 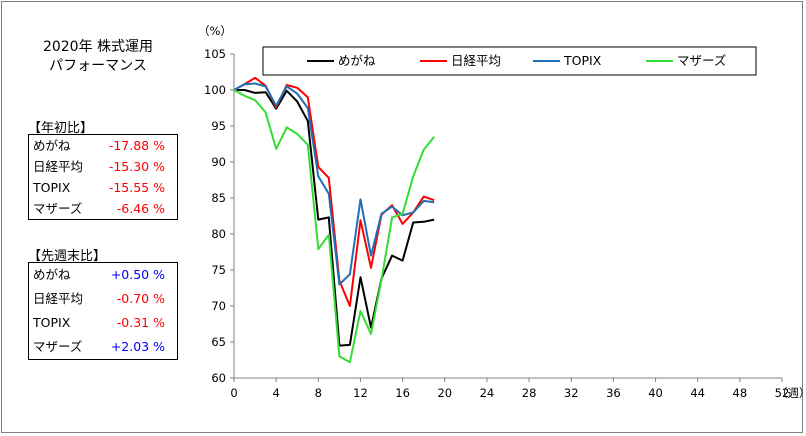 What do you see at coordinates (218, 162) in the screenshot?
I see `y-tick-label: 90` at bounding box center [218, 162].